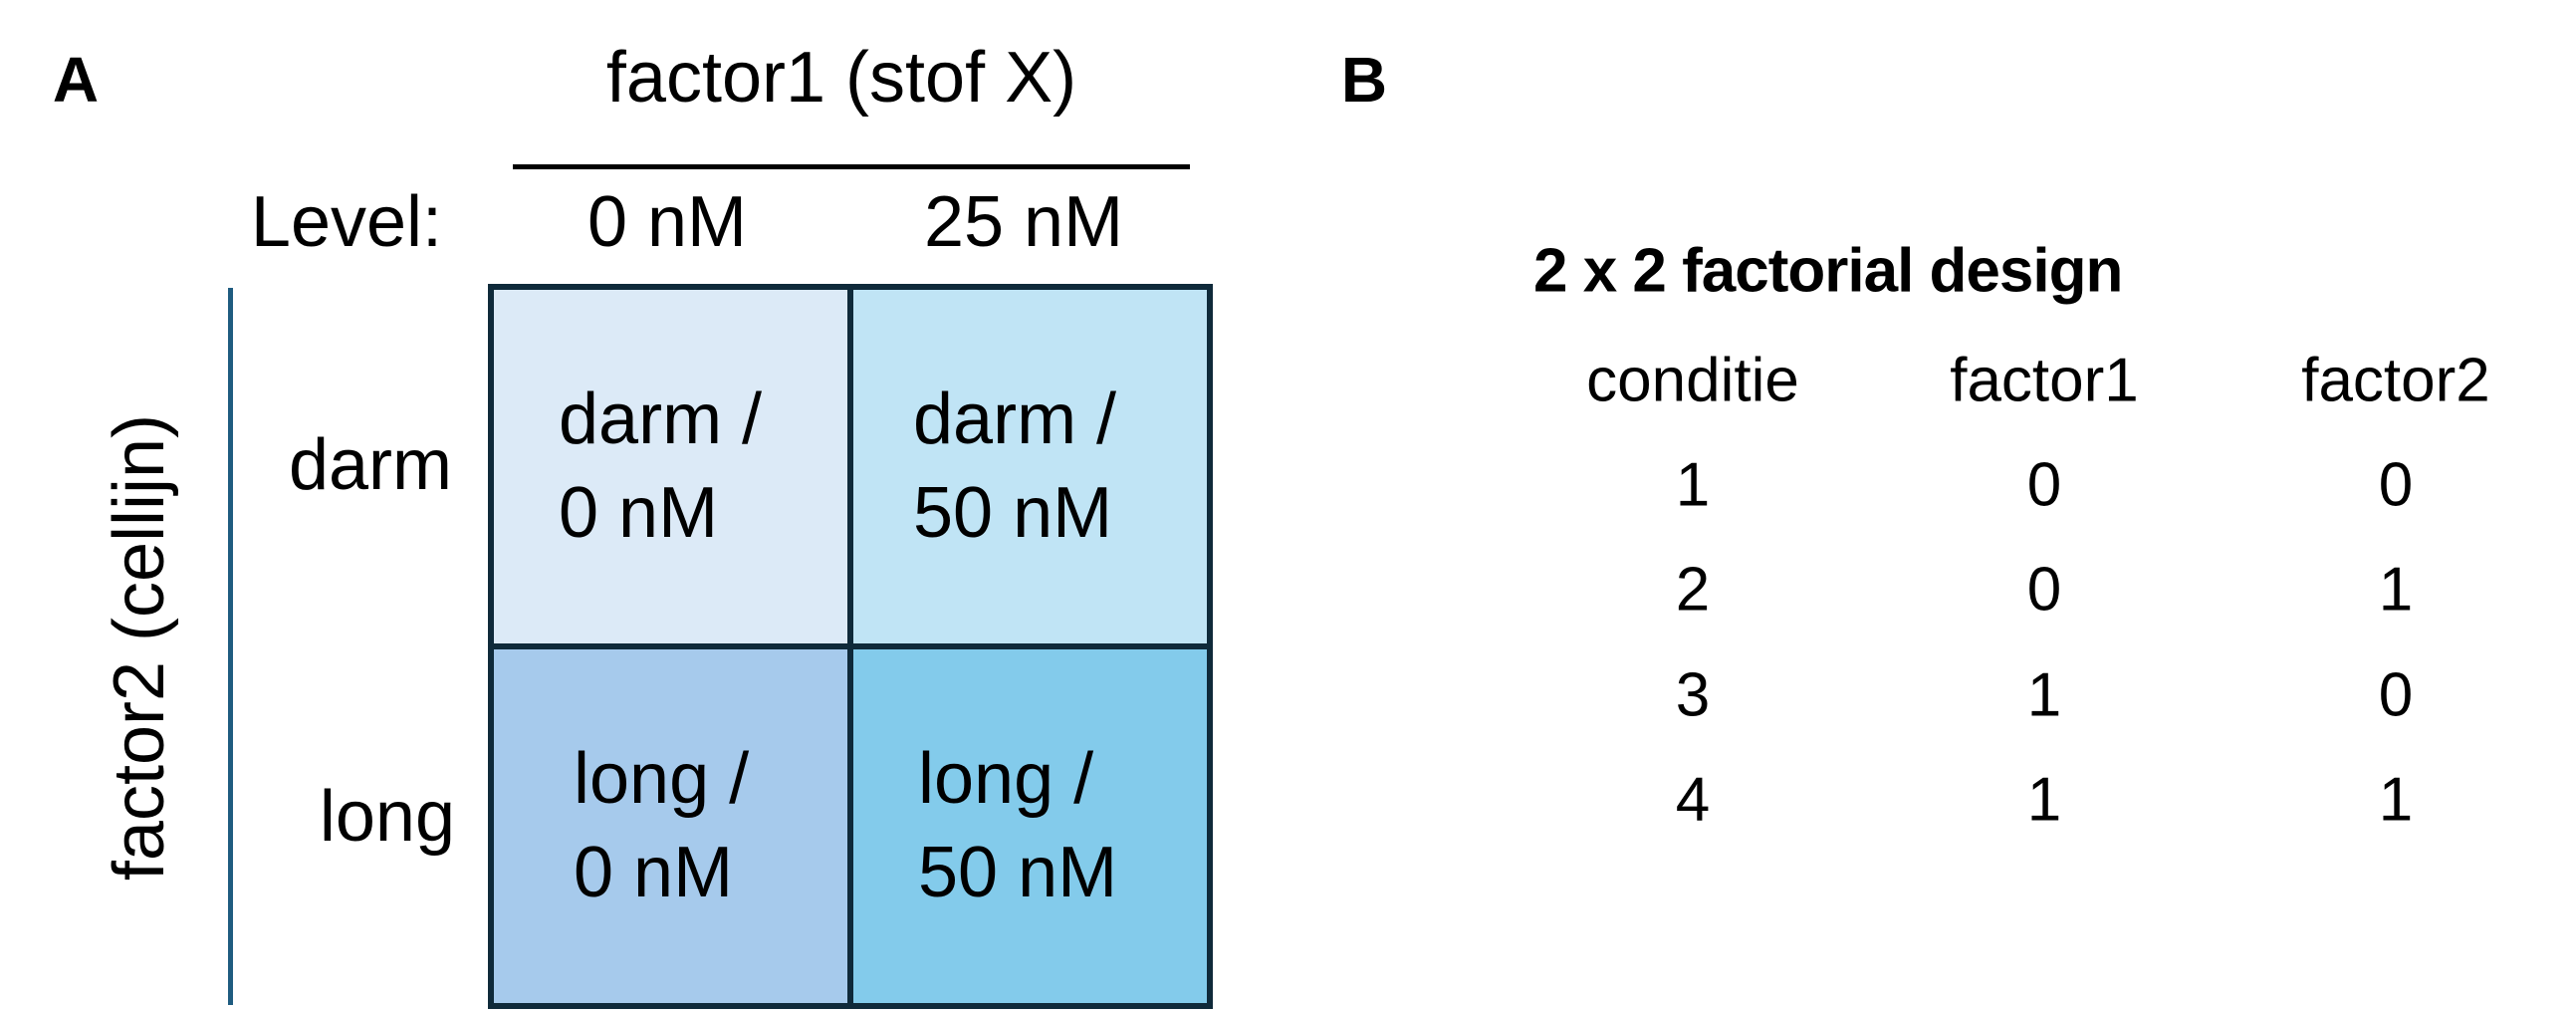 This screenshot has height=1010, width=2576. I want to click on level-0nm: 0 nM, so click(667, 222).